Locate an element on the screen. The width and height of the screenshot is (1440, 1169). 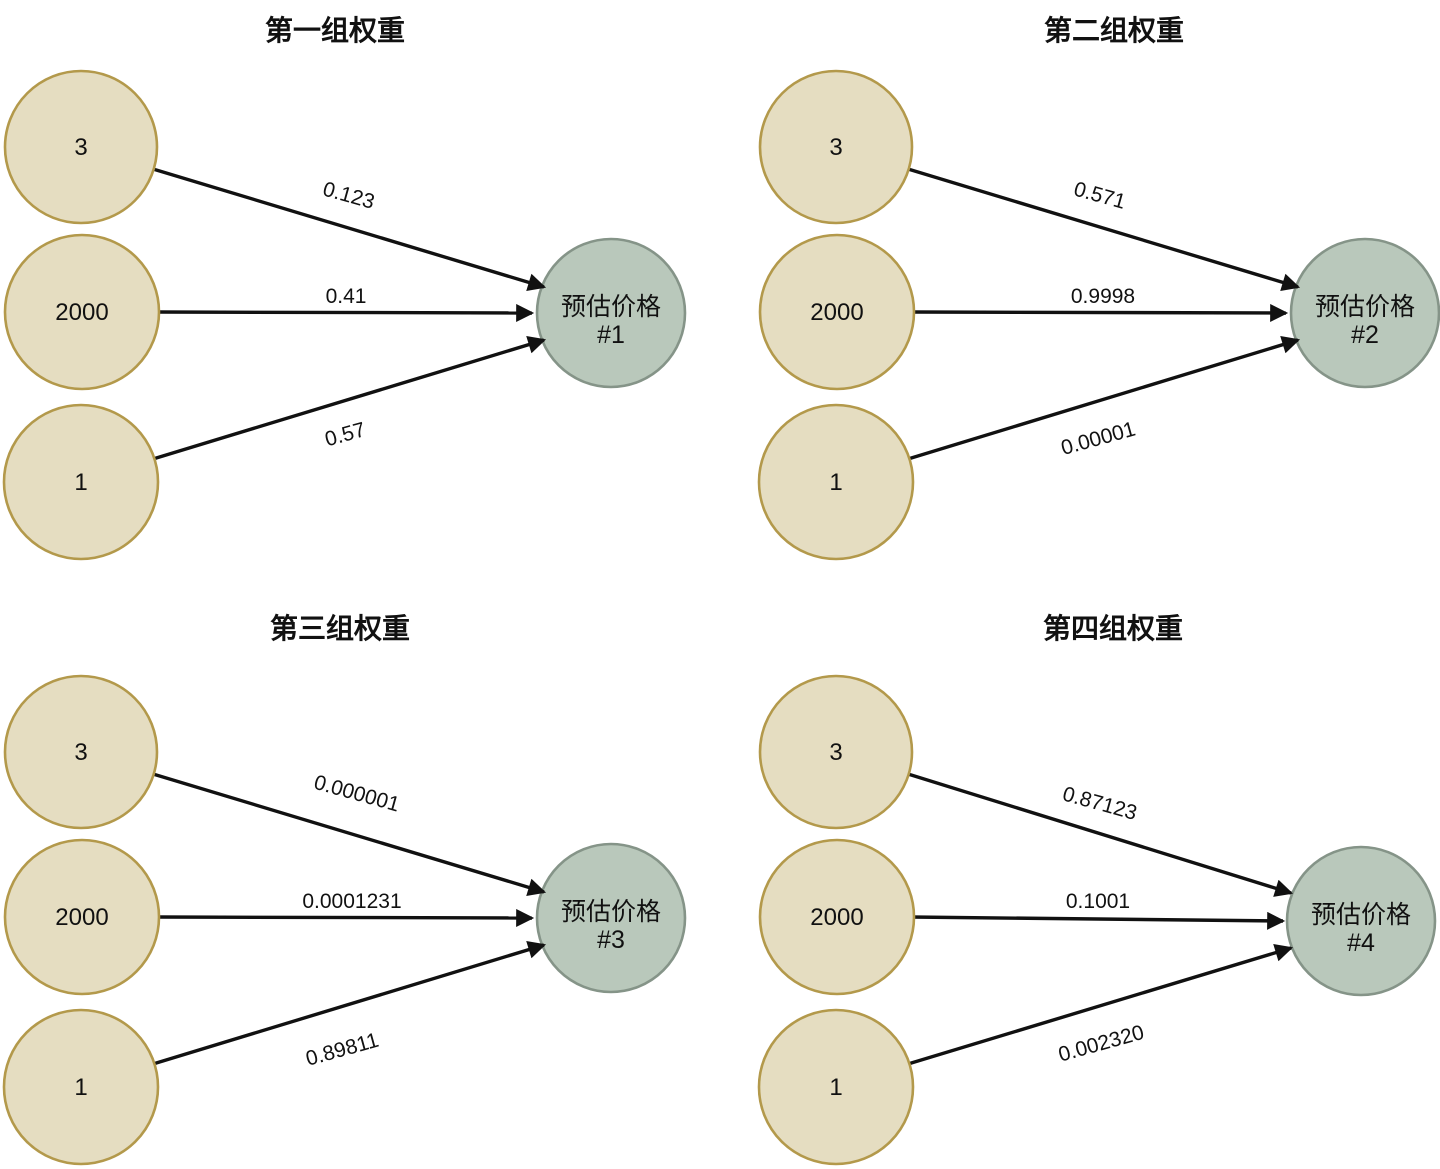
weight-label: 0.87123 is located at coordinates (1099, 804).